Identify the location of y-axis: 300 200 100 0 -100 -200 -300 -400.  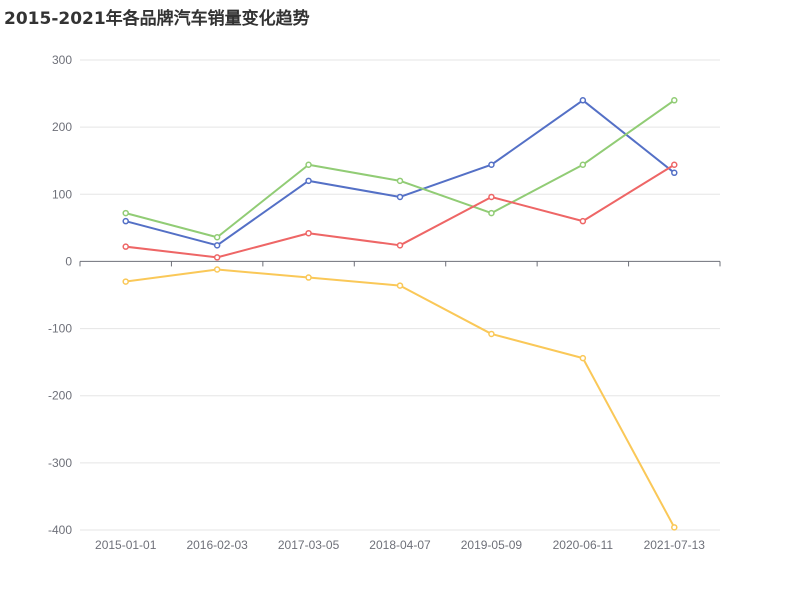
(60, 295).